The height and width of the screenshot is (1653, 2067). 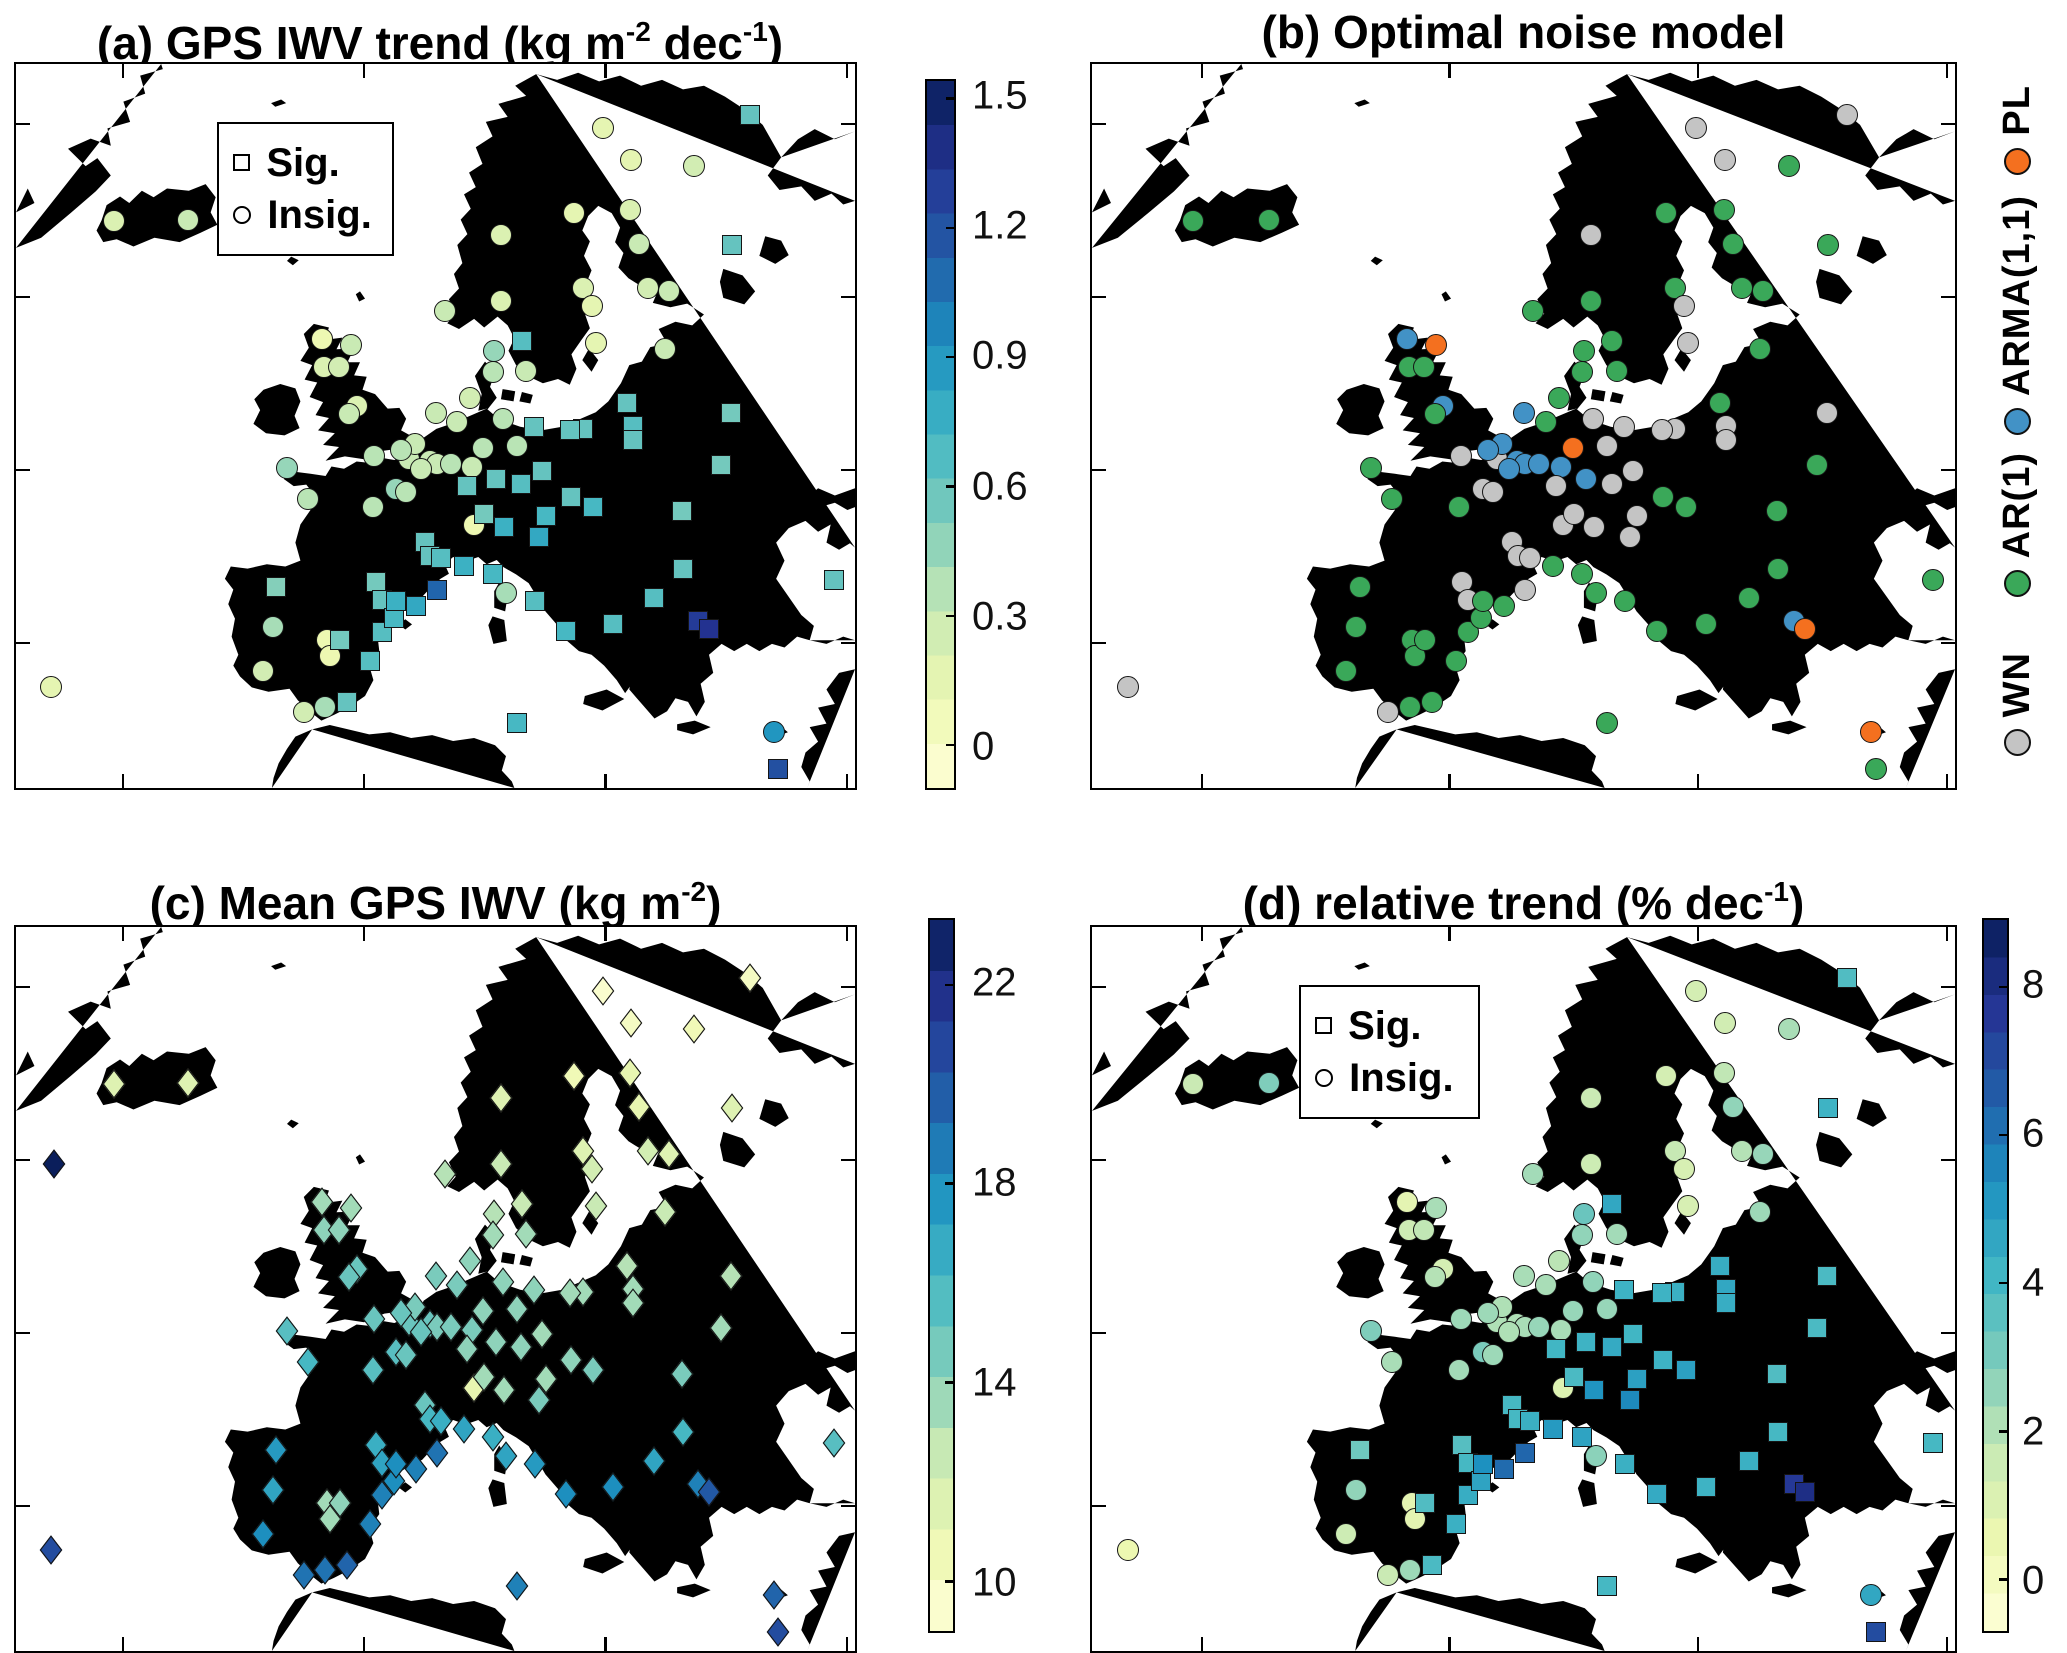 What do you see at coordinates (276, 586) in the screenshot?
I see `station-marker-coruna` at bounding box center [276, 586].